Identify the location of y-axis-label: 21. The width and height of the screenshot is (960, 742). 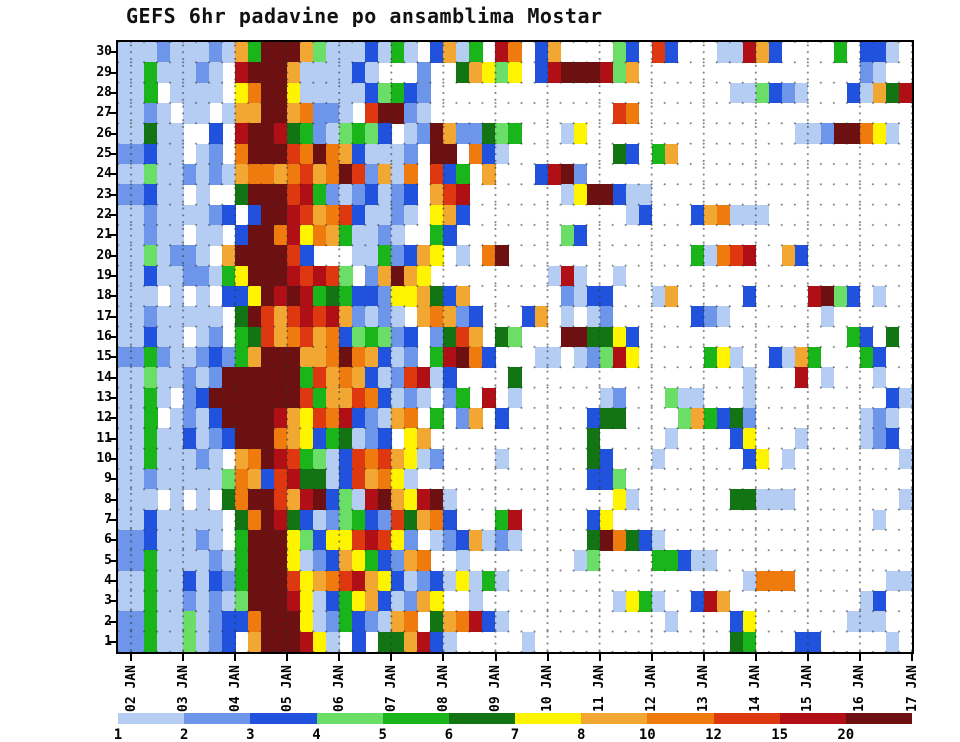
(104, 235).